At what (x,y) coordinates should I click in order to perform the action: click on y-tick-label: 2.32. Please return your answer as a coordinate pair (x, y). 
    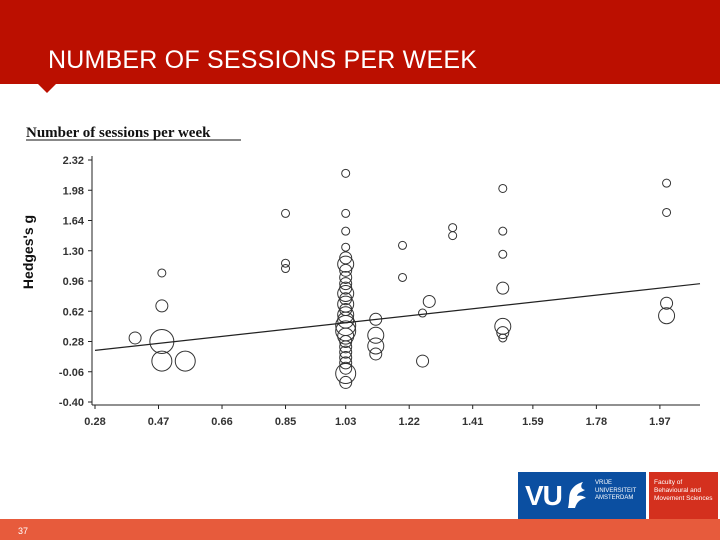
    Looking at the image, I should click on (73, 161).